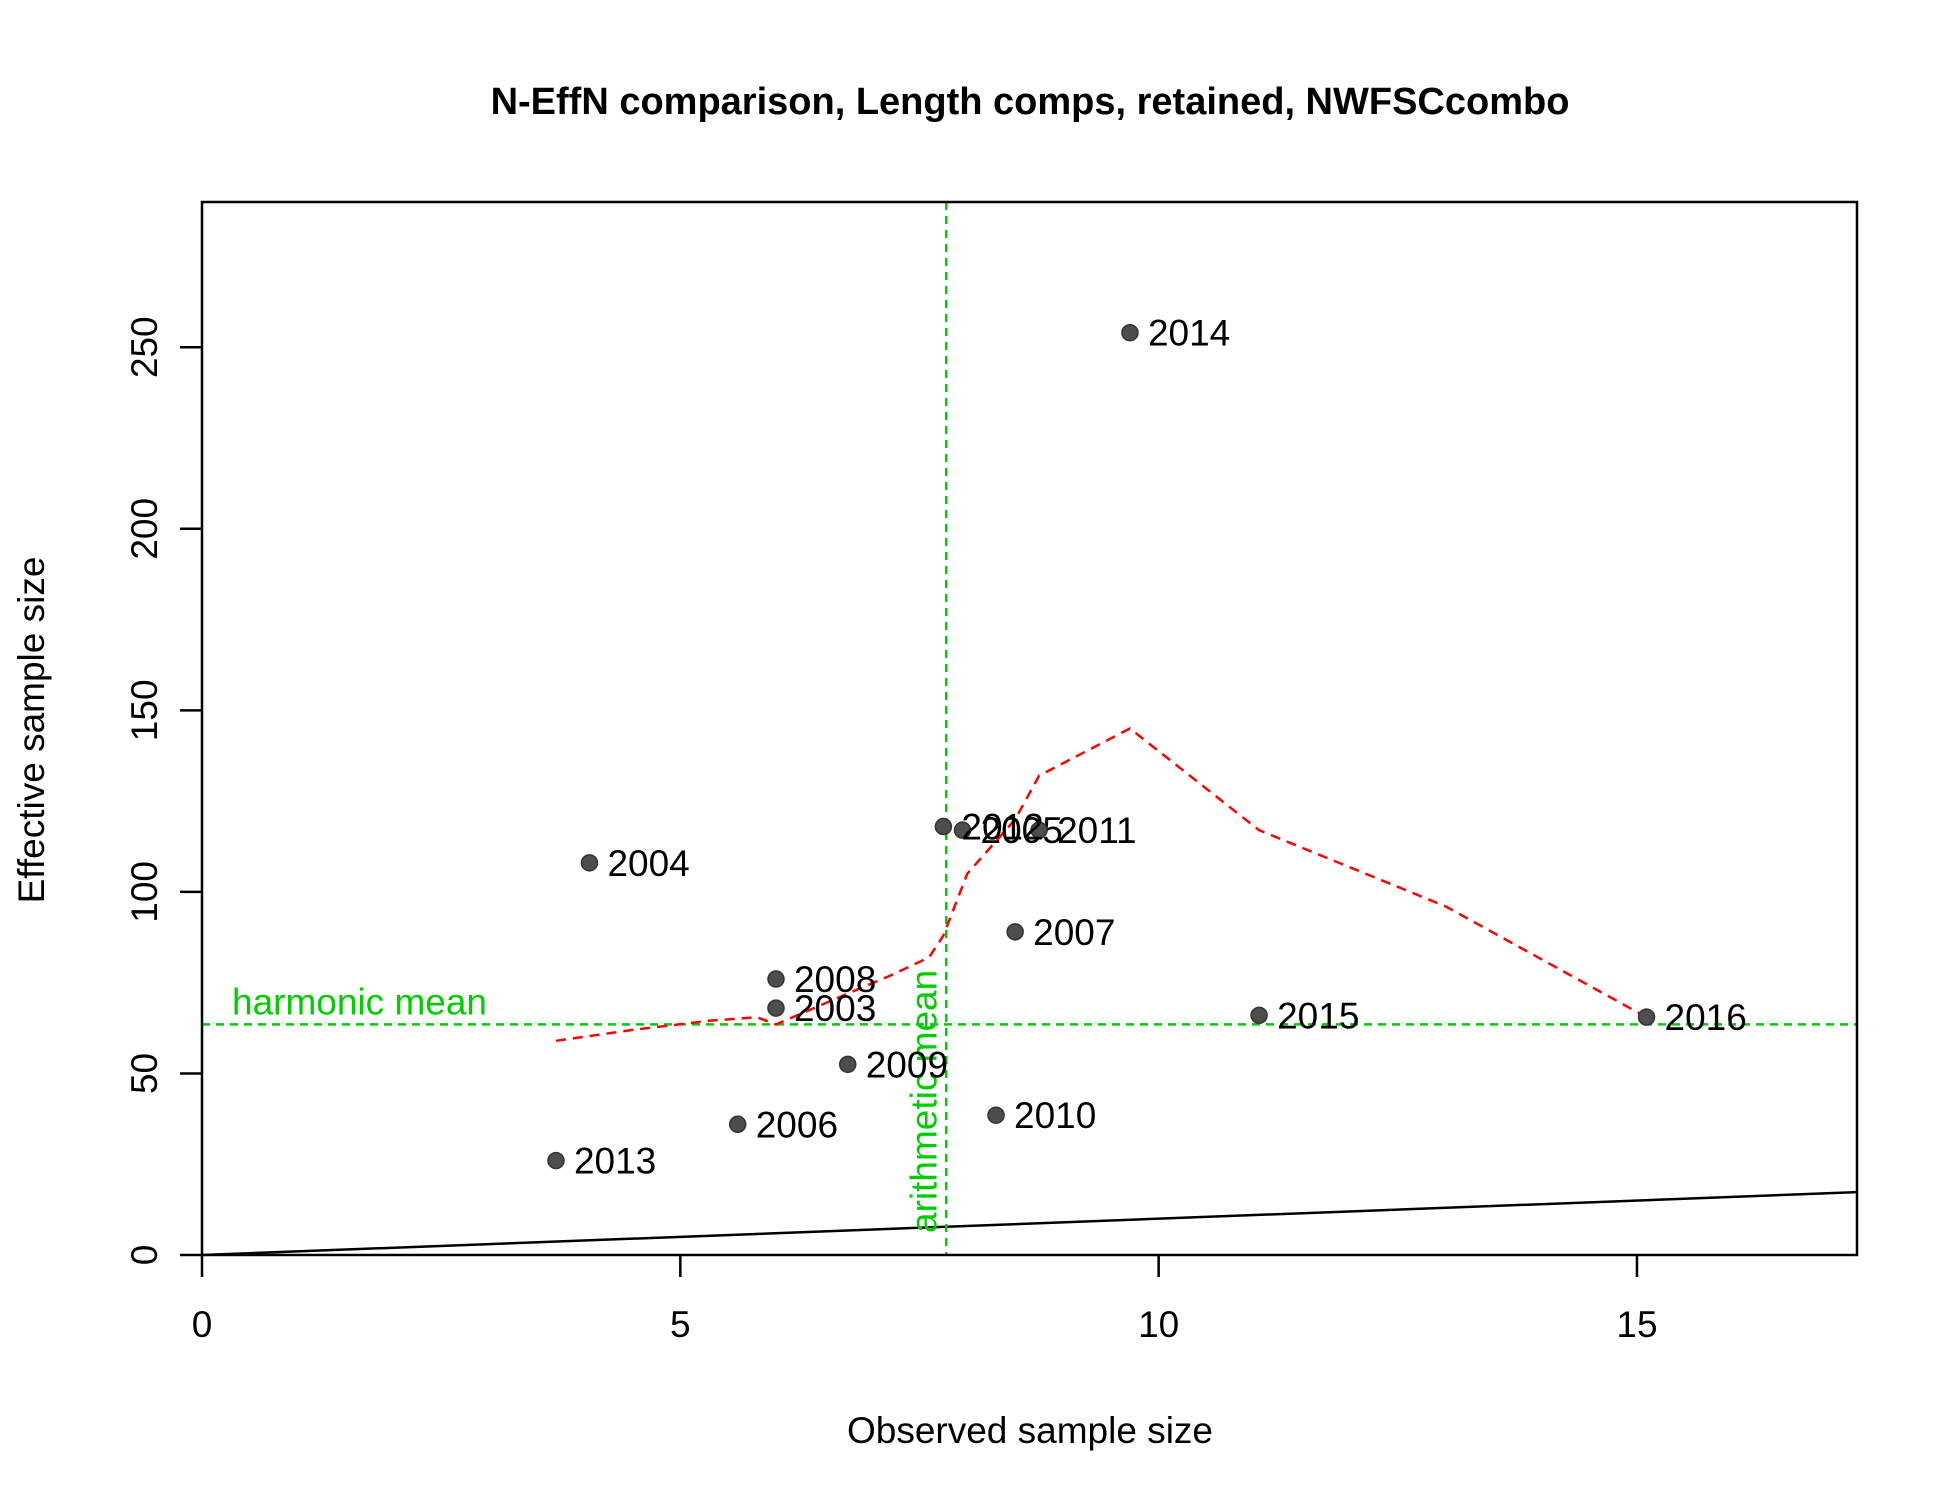 This screenshot has width=1950, height=1500. Describe the element at coordinates (1318, 1015) in the screenshot. I see `point-label: 2015` at that location.